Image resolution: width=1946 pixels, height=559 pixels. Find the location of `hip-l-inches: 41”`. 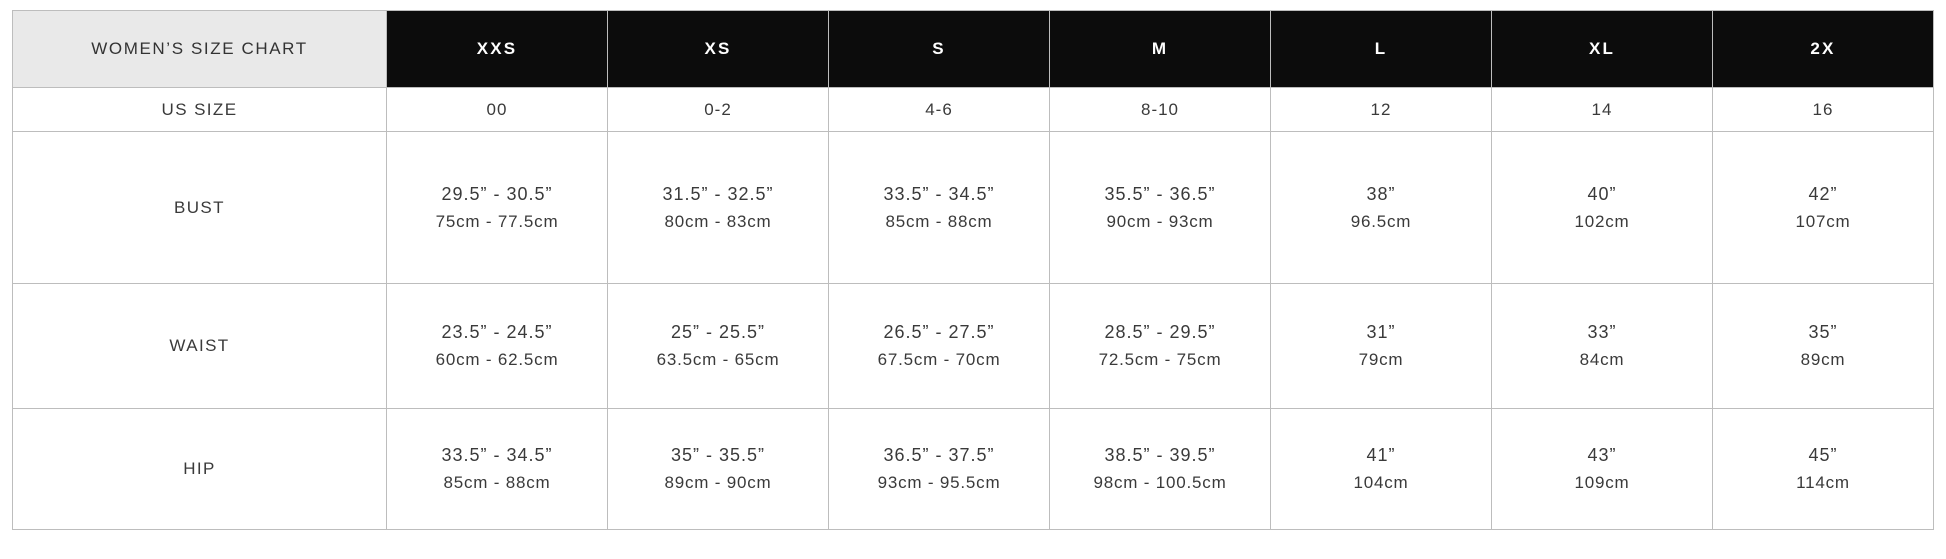

hip-l-inches: 41” is located at coordinates (1381, 455).